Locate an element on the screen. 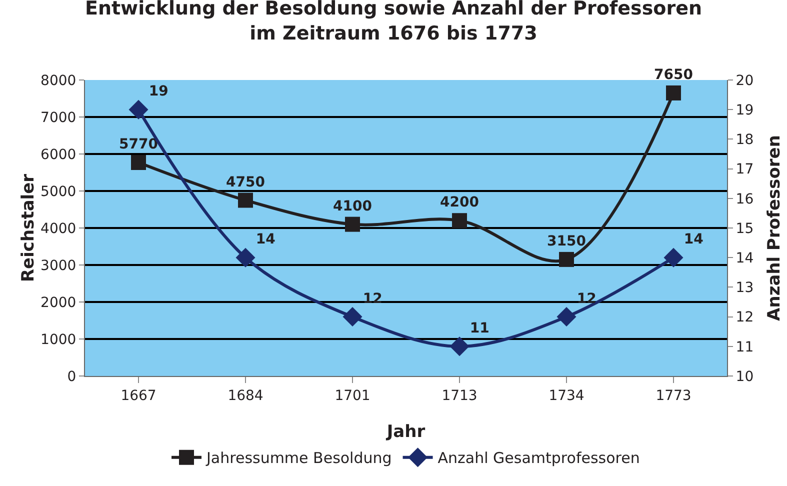  data-label: 4750 is located at coordinates (246, 182).